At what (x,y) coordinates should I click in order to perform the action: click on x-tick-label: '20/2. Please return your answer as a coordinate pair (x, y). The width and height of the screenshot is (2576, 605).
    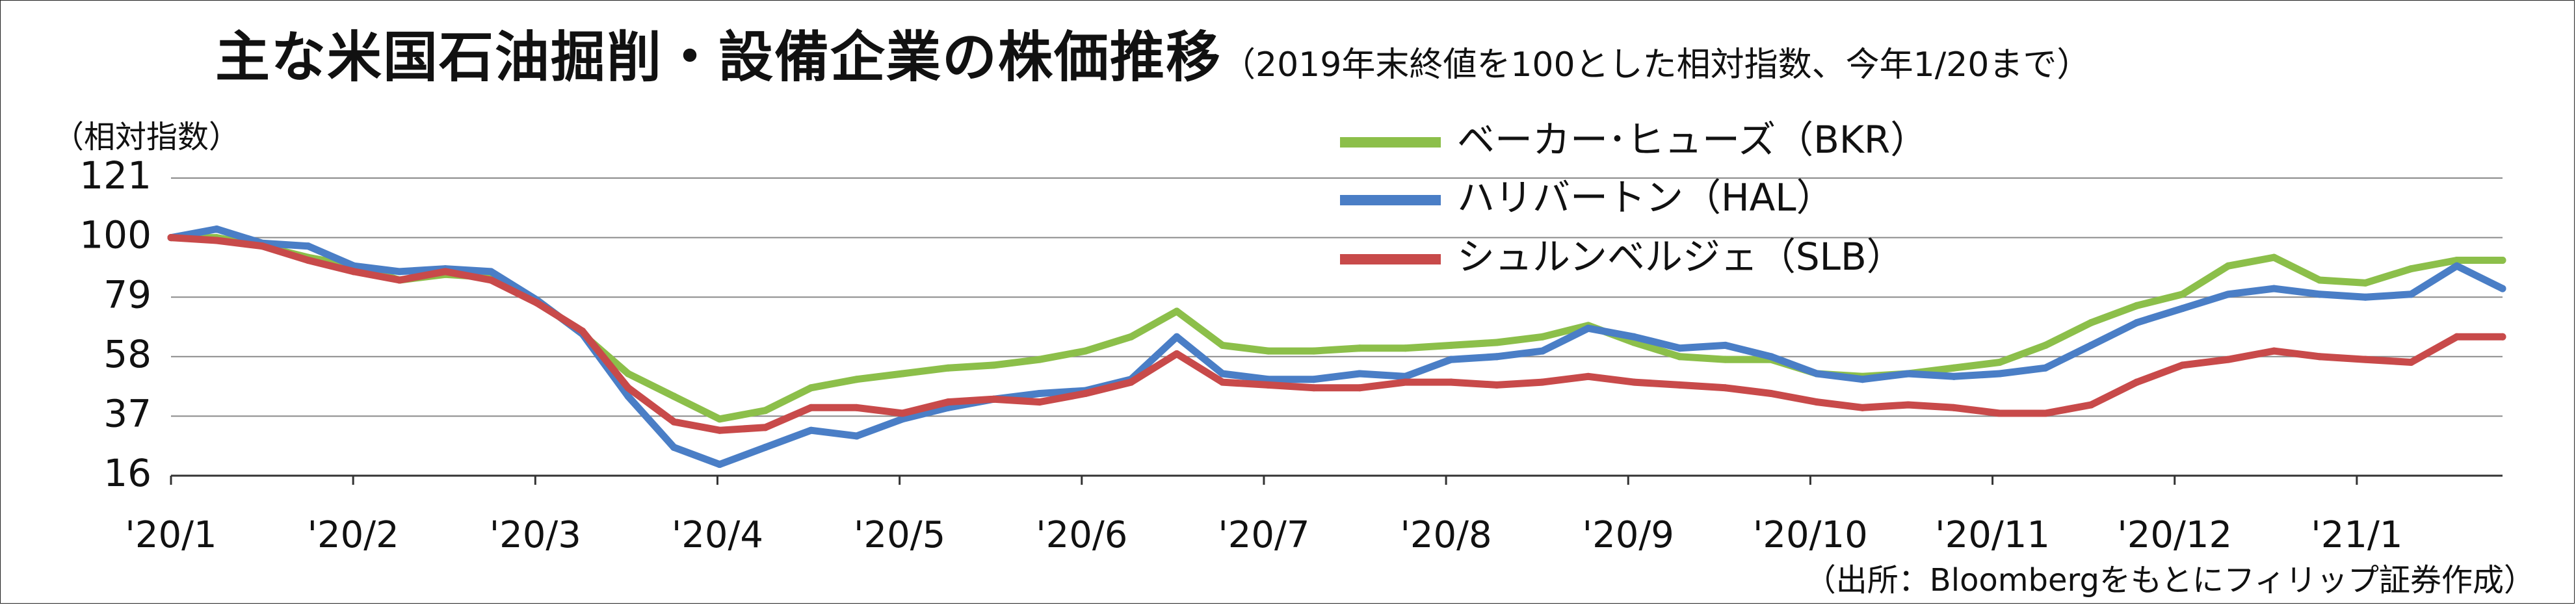
    Looking at the image, I should click on (353, 535).